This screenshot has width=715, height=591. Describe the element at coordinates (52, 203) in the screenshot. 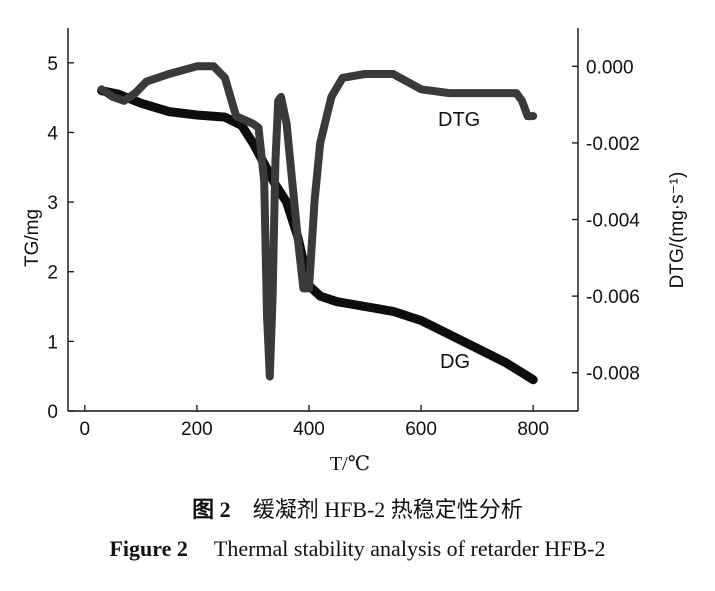

I see `y-left-tick-label: 3` at that location.